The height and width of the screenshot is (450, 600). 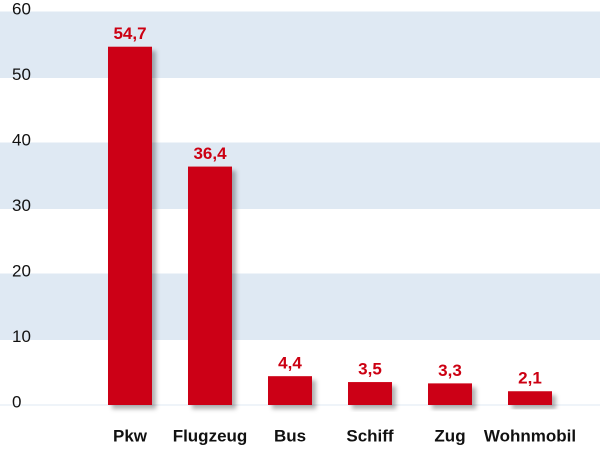 I want to click on y-tick-label: 60, so click(x=21, y=9).